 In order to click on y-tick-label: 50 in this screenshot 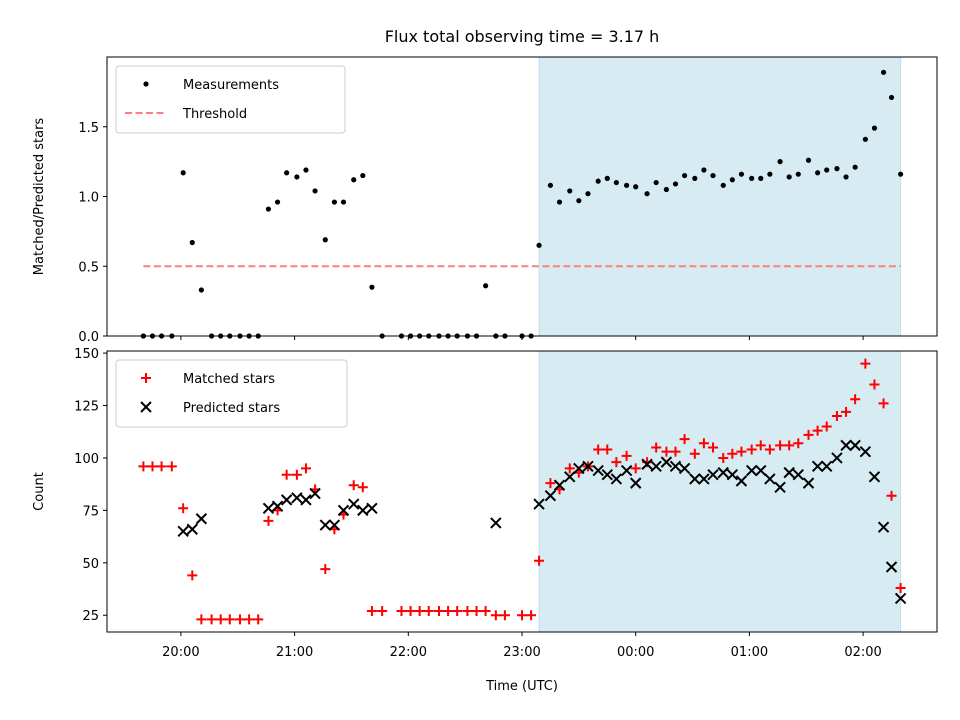, I will do `click(90, 564)`.